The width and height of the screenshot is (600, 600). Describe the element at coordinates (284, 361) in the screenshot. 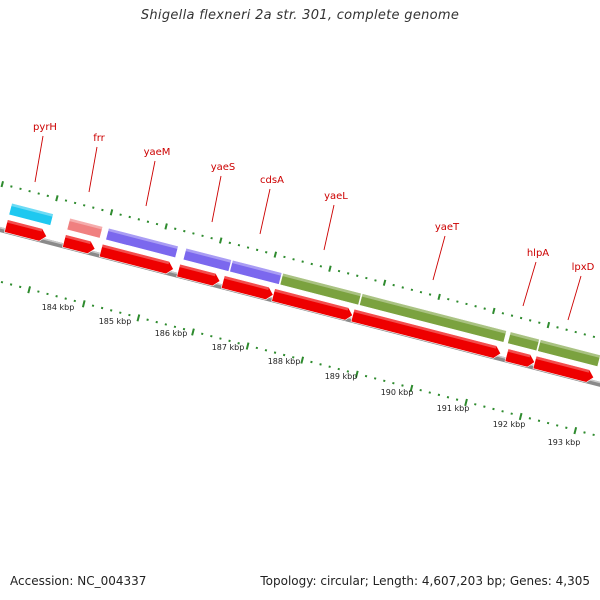

I see `scale-label: 188 kbp` at that location.